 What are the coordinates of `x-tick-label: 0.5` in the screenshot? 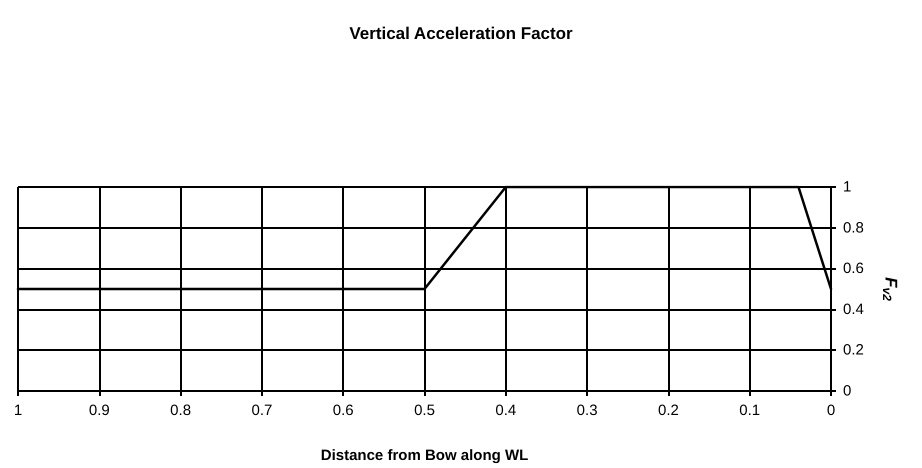 It's located at (424, 410).